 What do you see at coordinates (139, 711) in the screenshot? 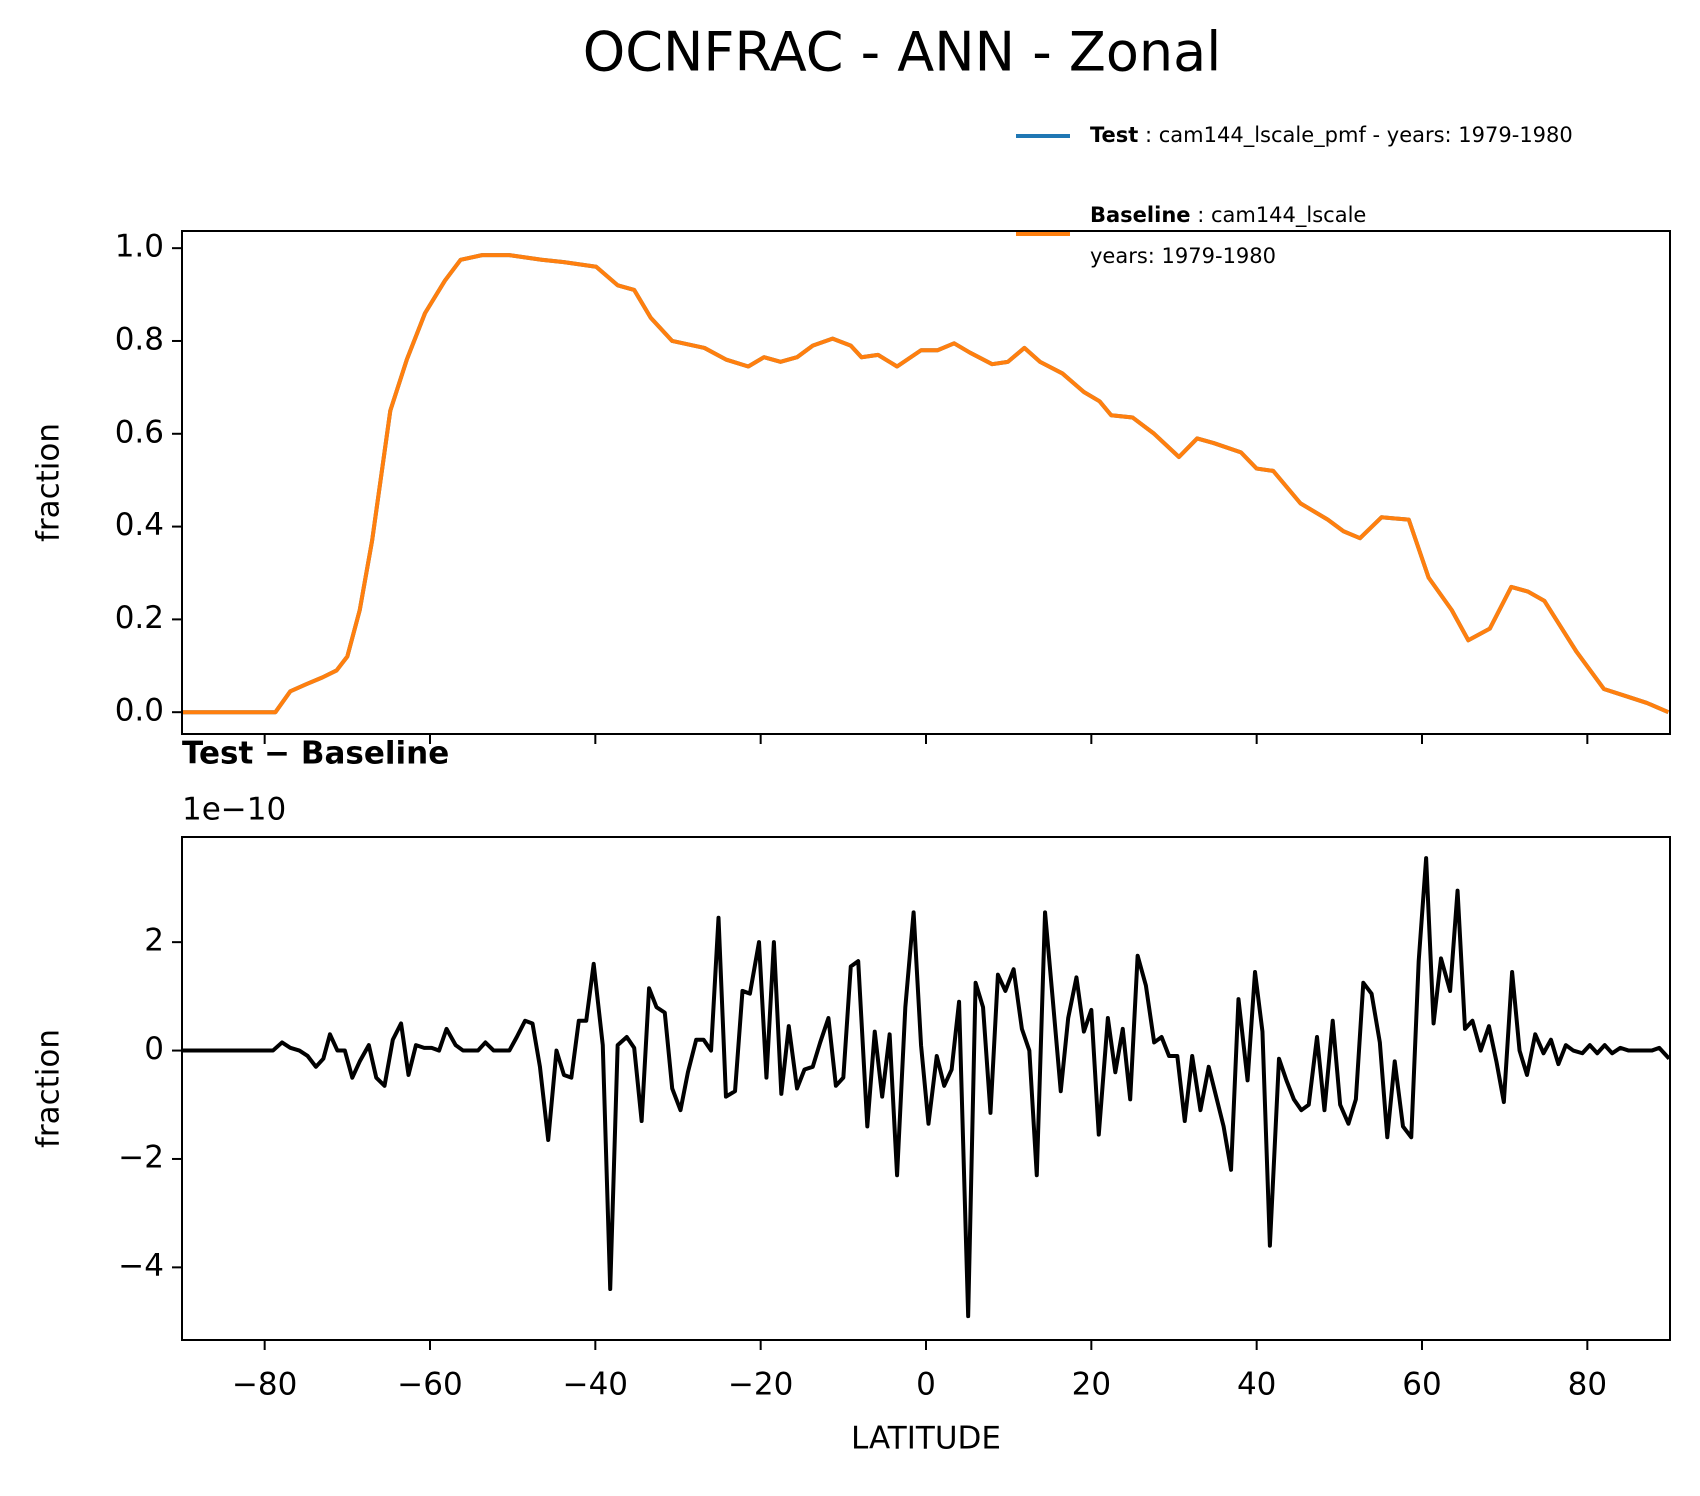
I see `y-tick-label: 0.0` at bounding box center [139, 711].